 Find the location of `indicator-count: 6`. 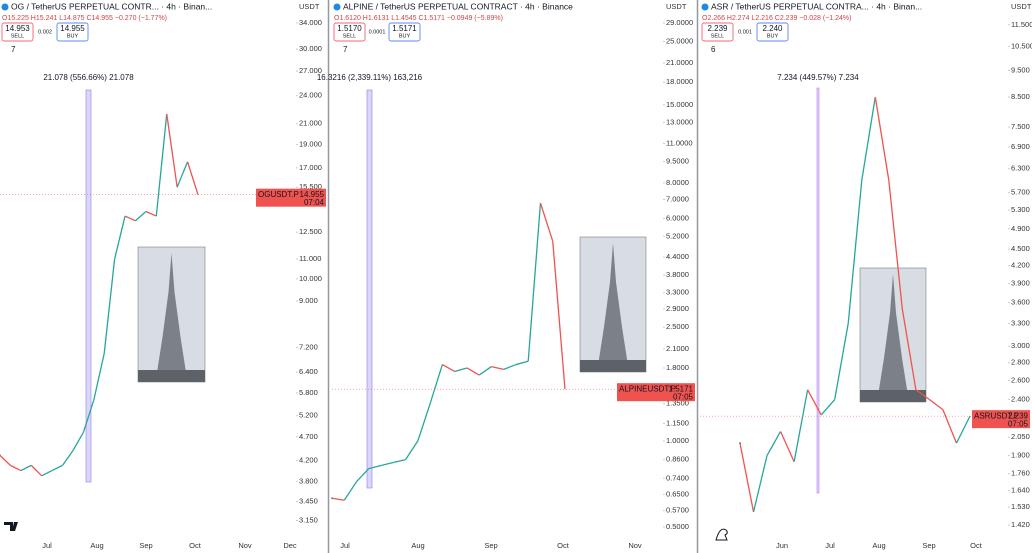

indicator-count: 6 is located at coordinates (713, 49).